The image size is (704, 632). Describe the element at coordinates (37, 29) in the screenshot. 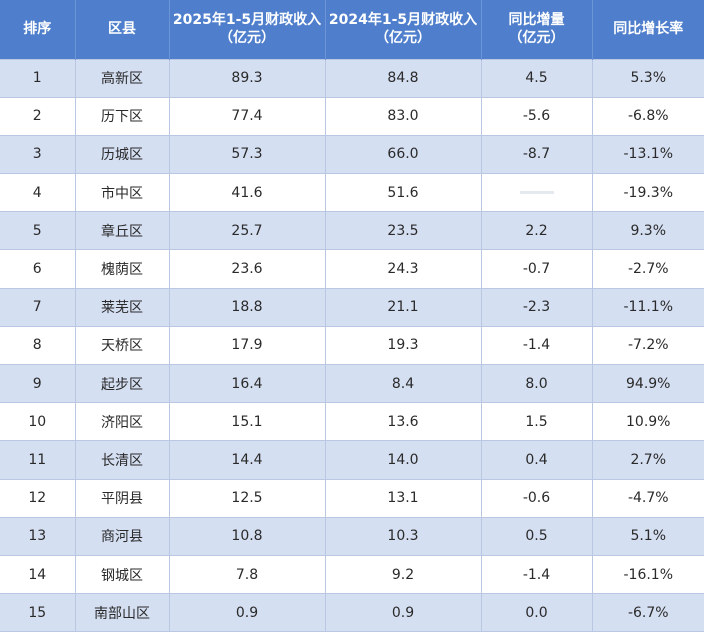

I see `header-label: 排序` at that location.